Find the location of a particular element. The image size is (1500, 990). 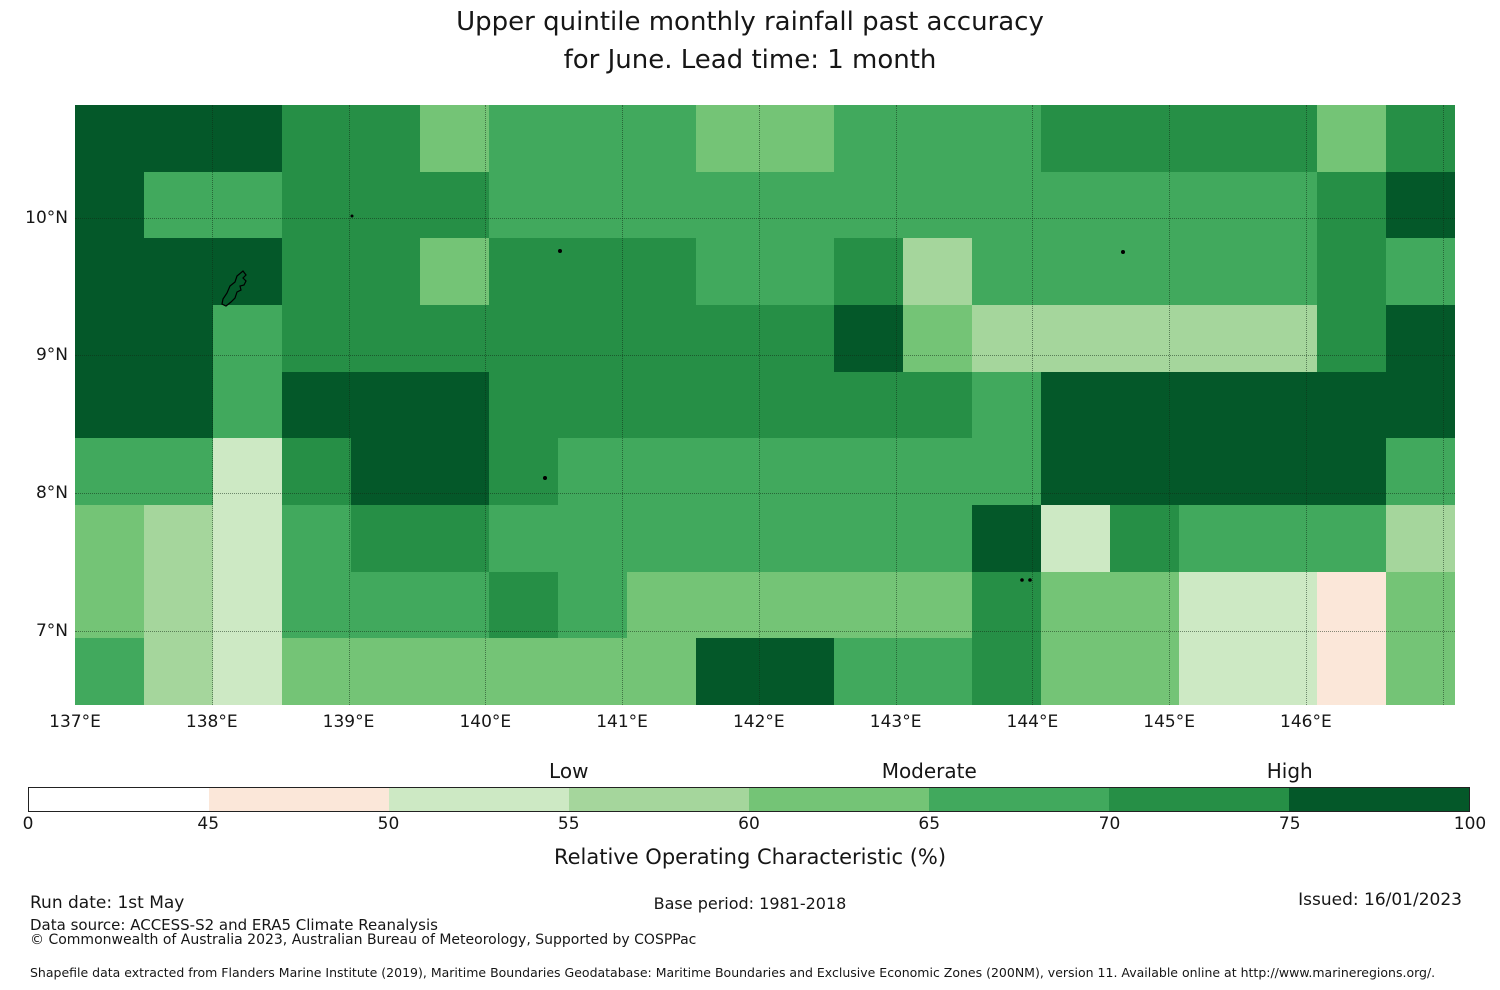

x-axis-tick-label: 143°E is located at coordinates (895, 722).